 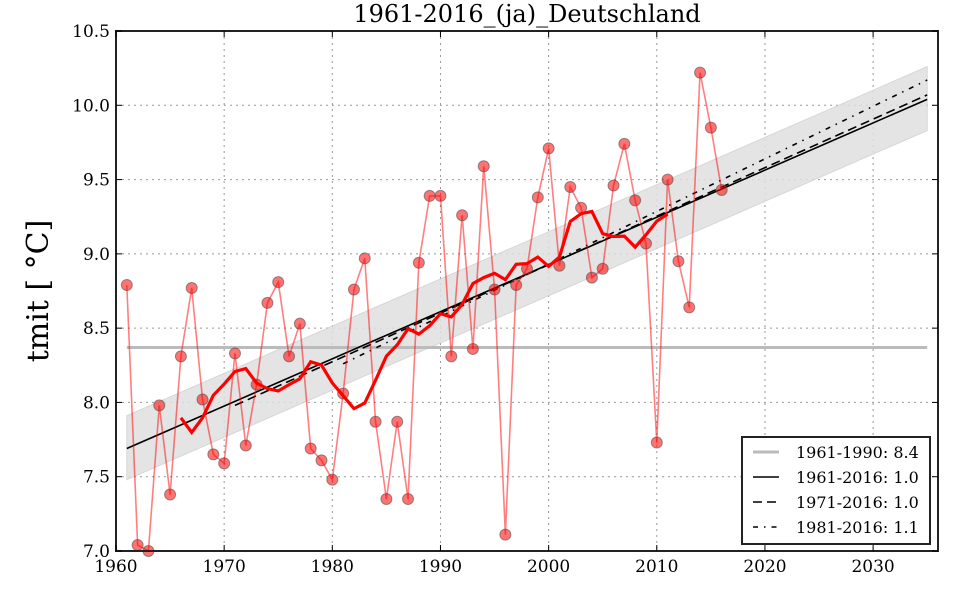 I want to click on legend-label: 1981-2016: 1.1, so click(x=857, y=527).